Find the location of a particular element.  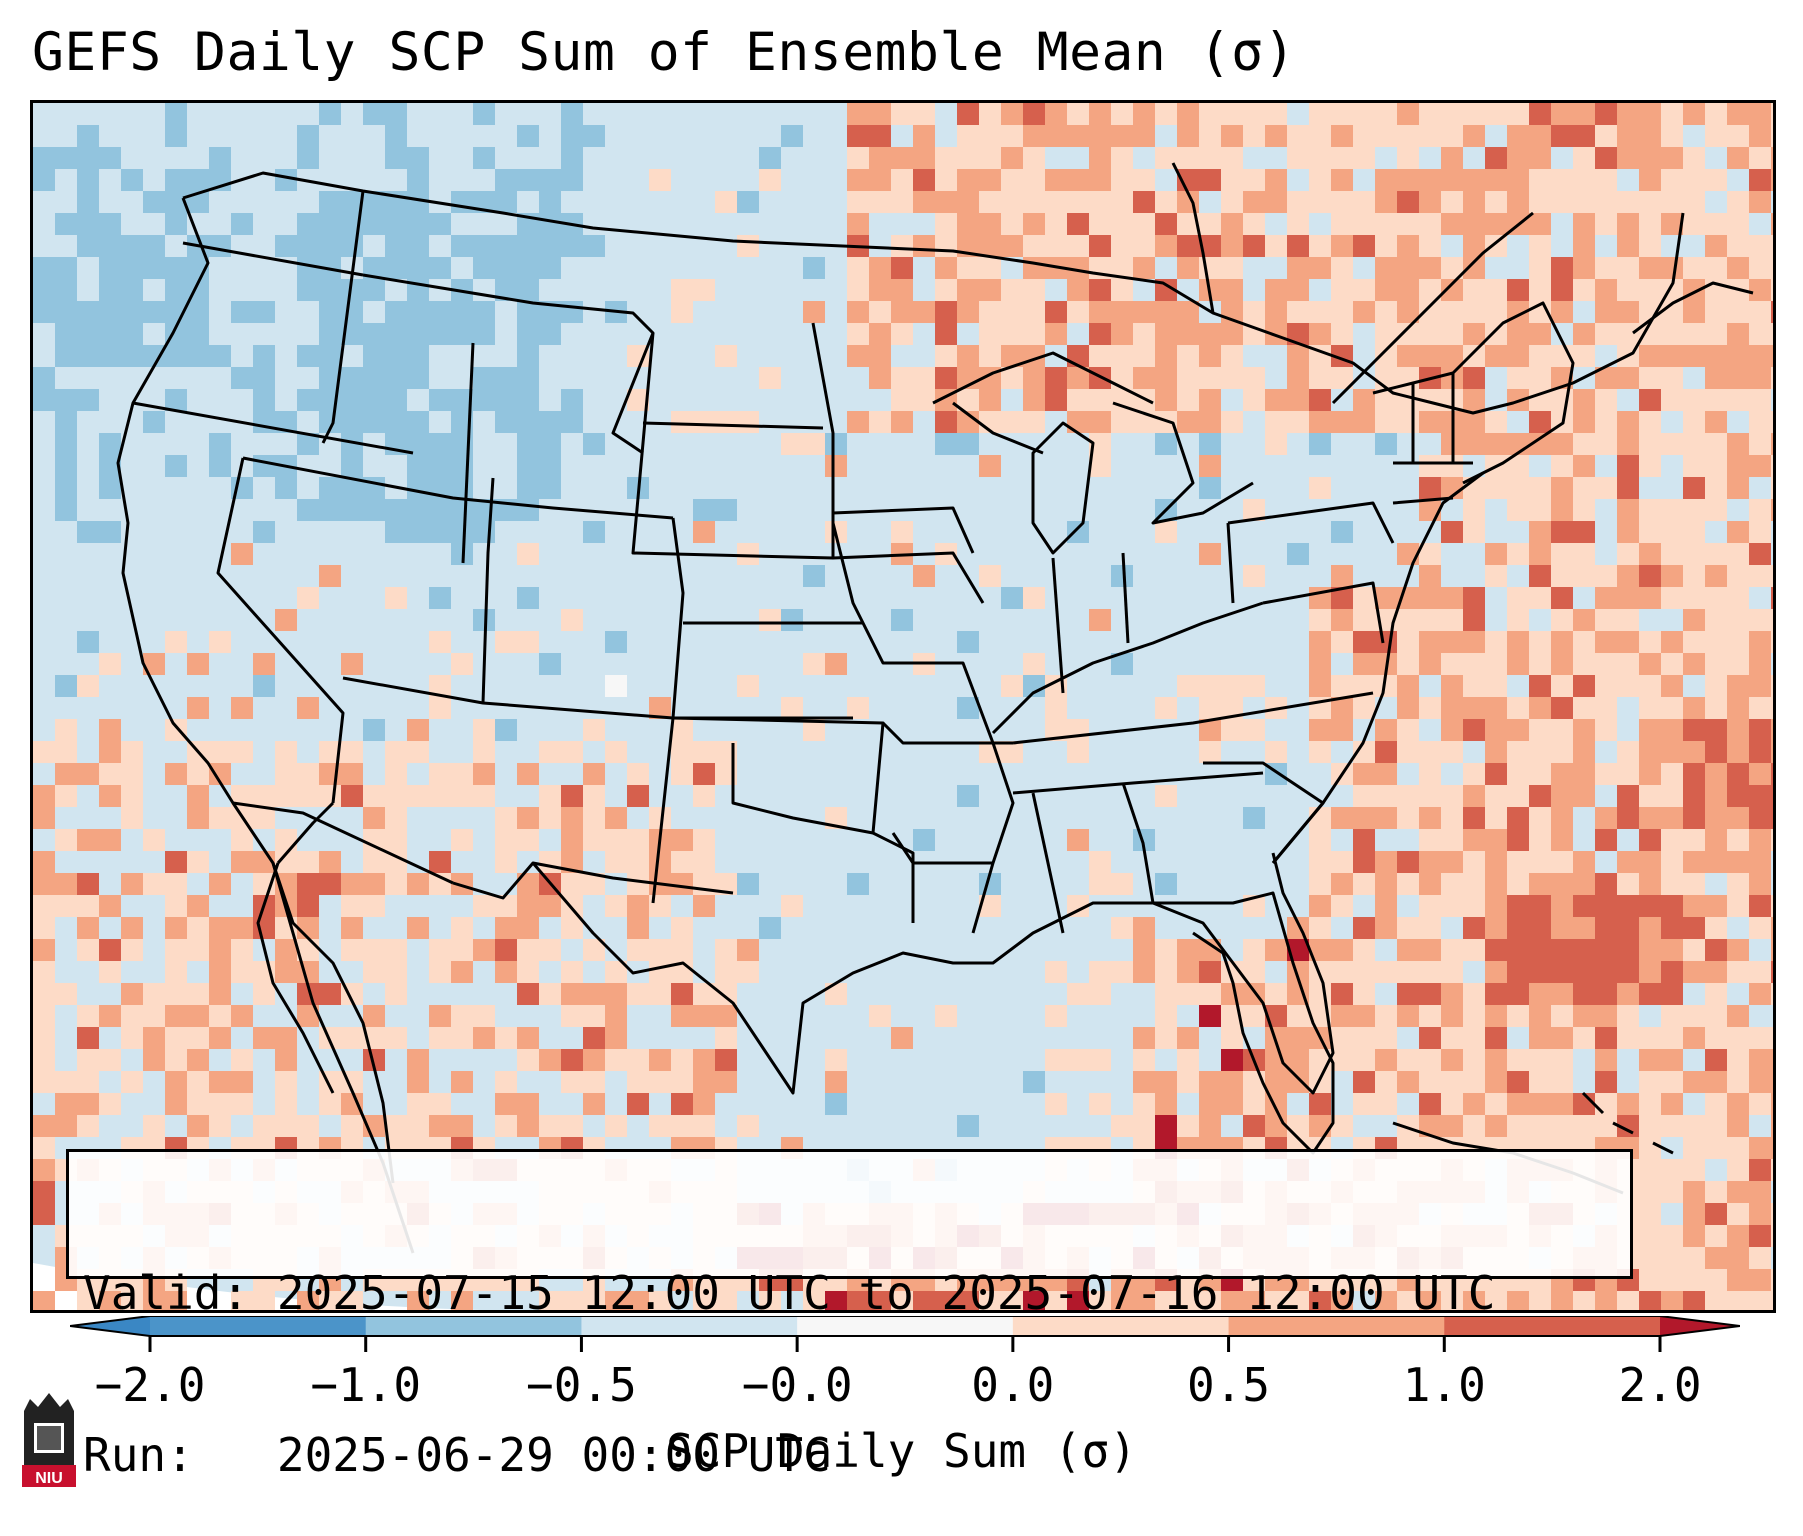

nd-sd-line is located at coordinates (733, 425).